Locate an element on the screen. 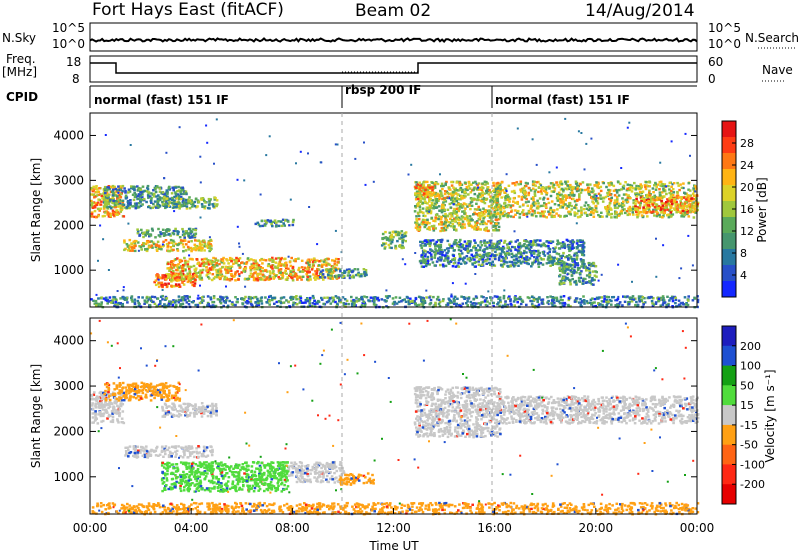  nsky-left-tick-top: 10^5 is located at coordinates (68, 28).